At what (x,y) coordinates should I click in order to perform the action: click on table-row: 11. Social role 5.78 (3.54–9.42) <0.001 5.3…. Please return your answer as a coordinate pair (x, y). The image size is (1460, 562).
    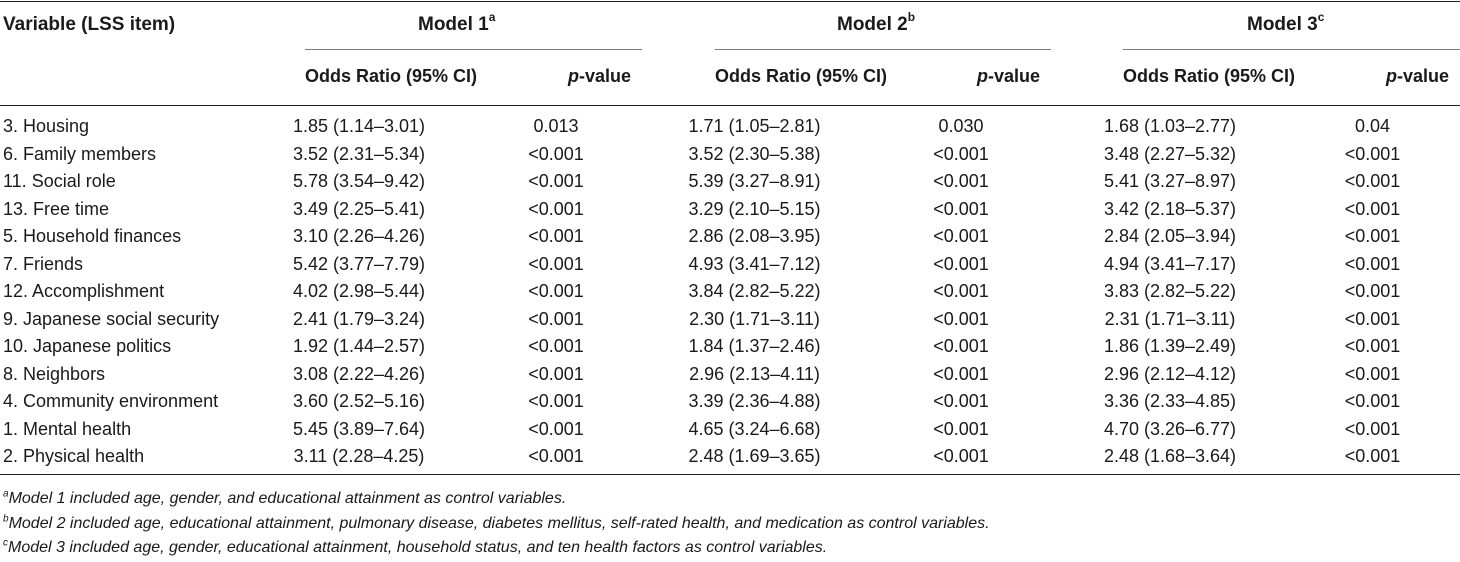
    Looking at the image, I should click on (730, 182).